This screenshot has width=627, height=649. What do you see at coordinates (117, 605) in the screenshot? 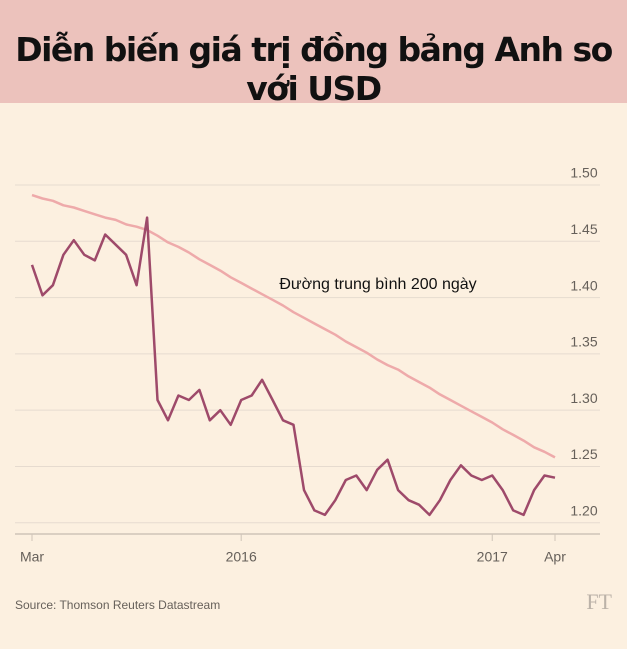
I see `source: Source: Thomson Reuters Datastream` at bounding box center [117, 605].